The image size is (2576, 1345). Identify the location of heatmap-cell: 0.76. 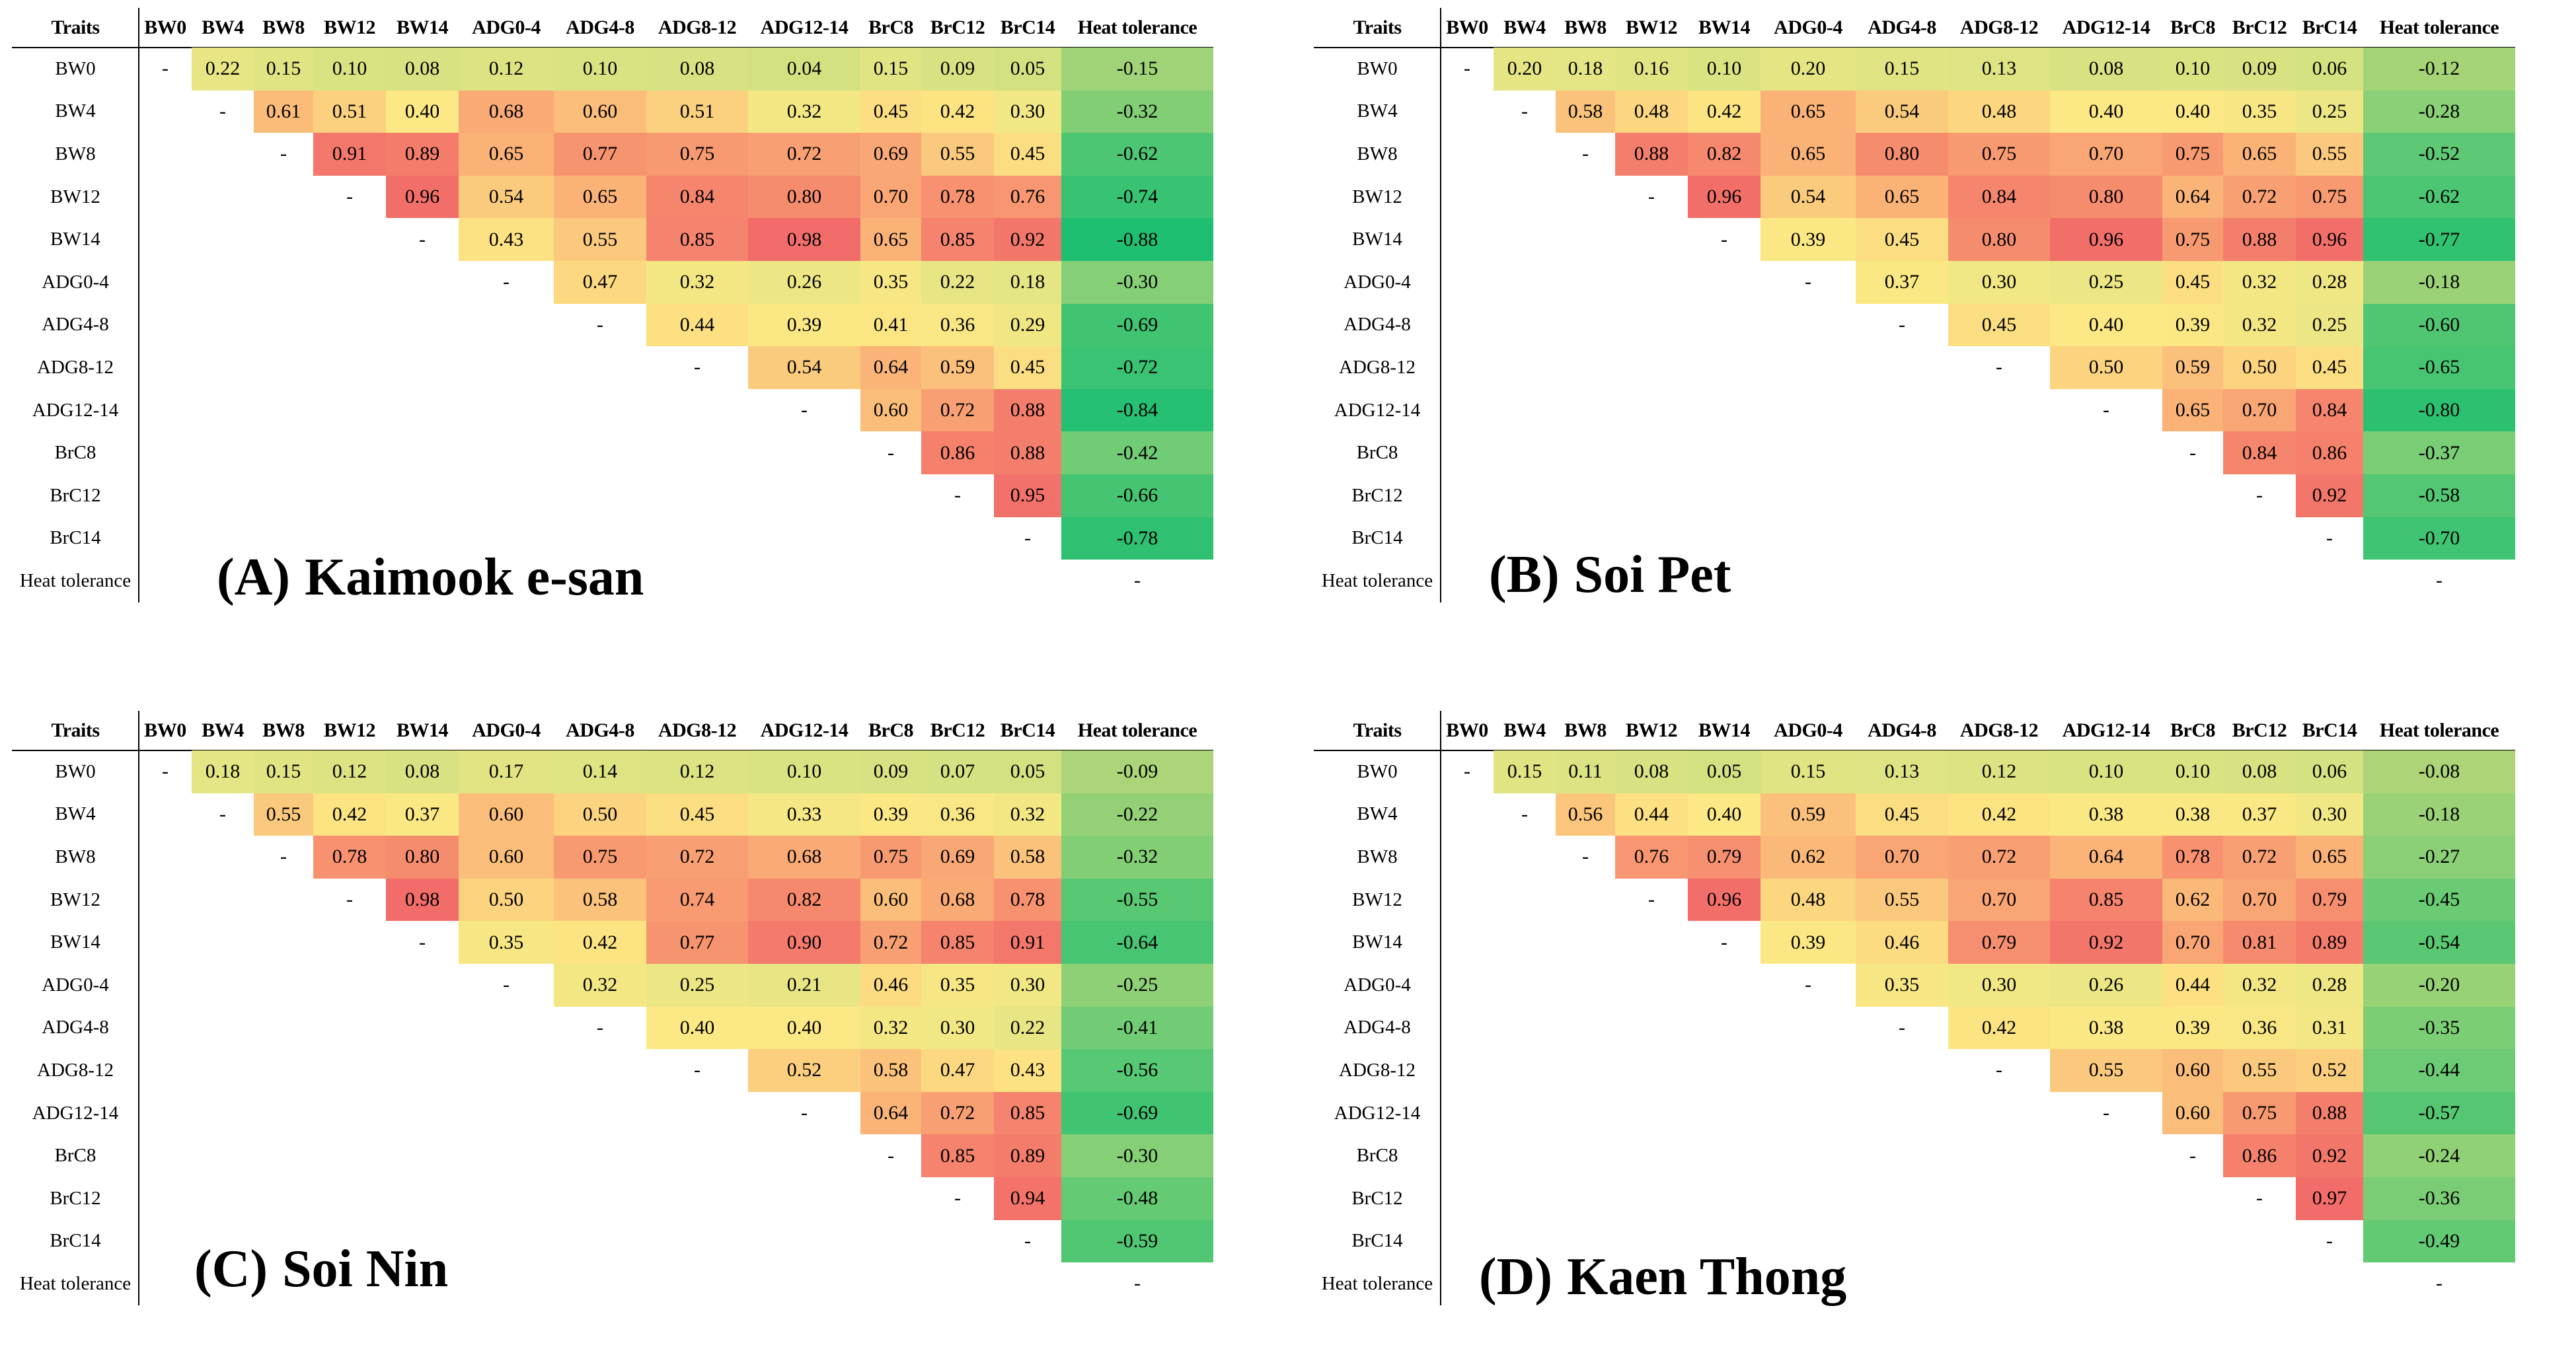
(1028, 197).